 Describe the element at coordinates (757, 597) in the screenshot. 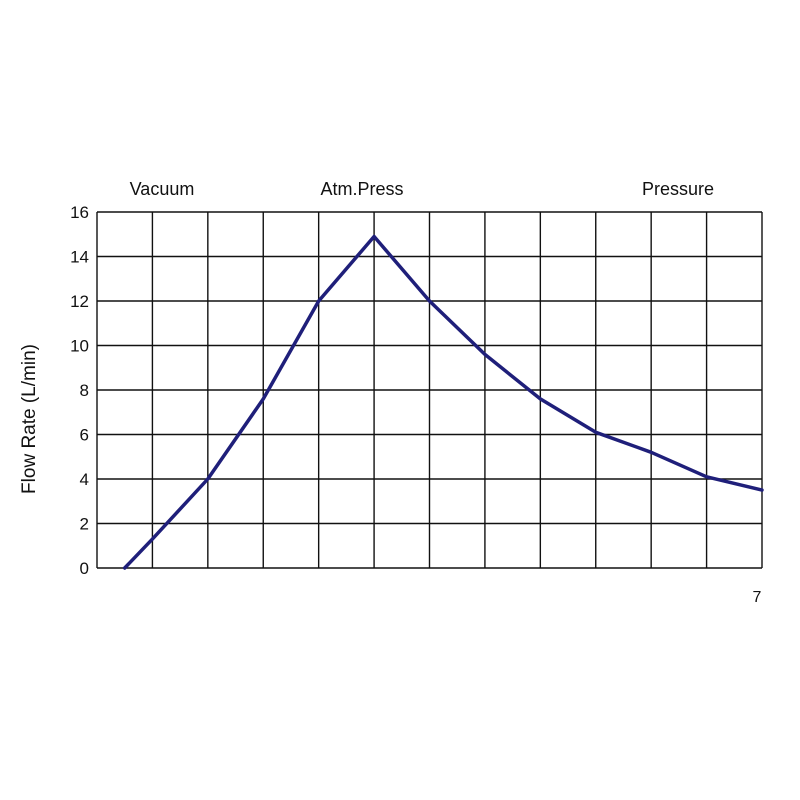

I see `x-tick-label-7: 7` at that location.